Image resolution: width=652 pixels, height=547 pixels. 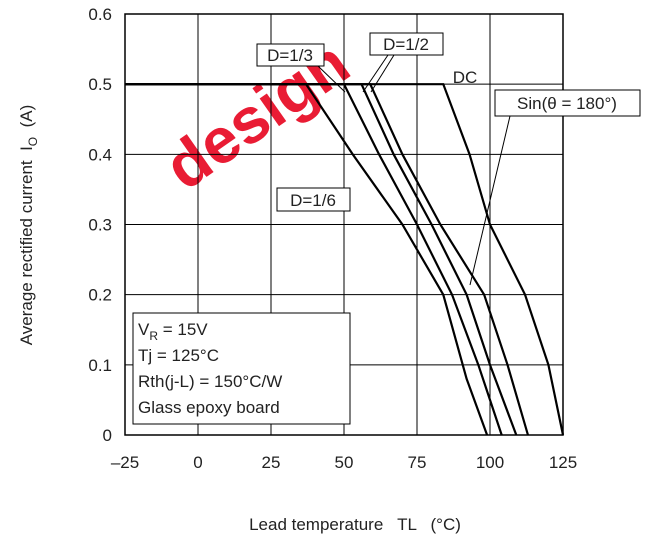 I want to click on condition: VR = 15V, so click(x=173, y=331).